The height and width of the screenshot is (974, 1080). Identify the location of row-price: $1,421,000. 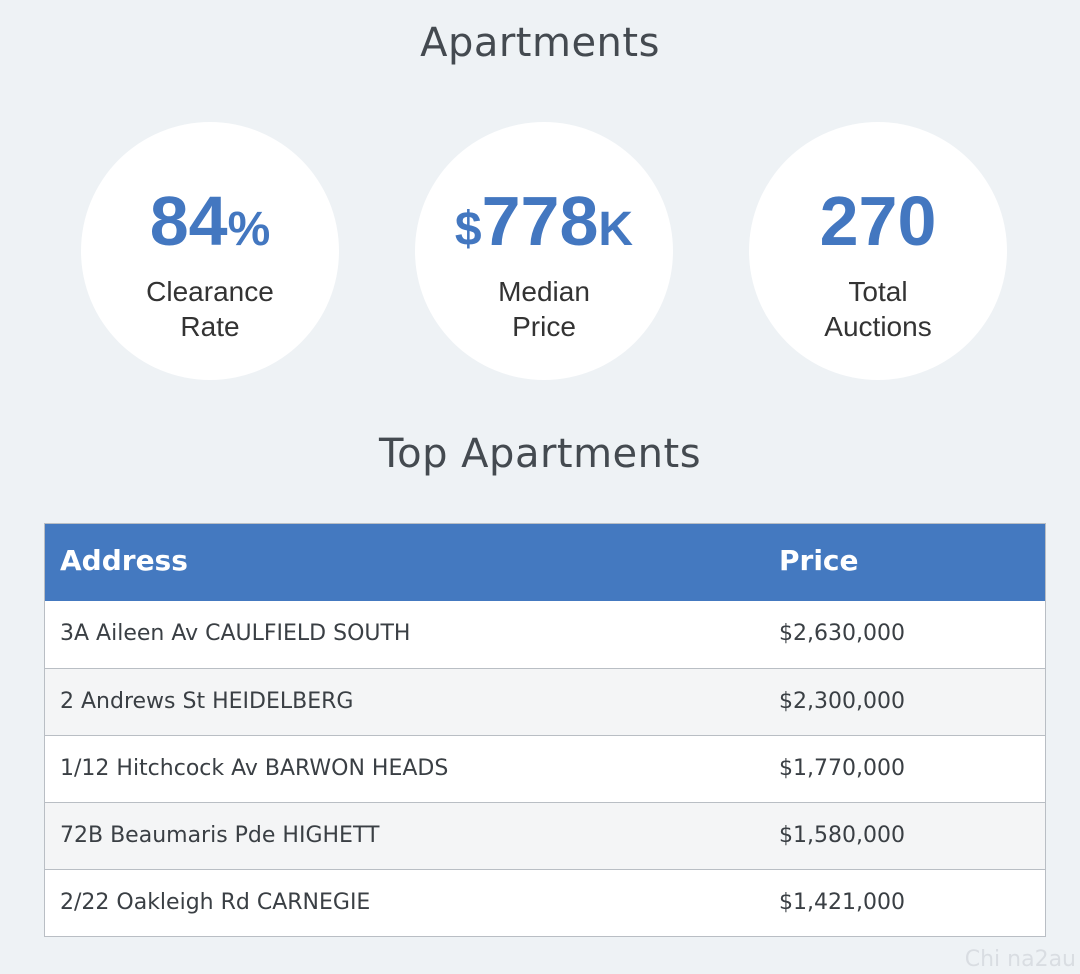
(842, 902).